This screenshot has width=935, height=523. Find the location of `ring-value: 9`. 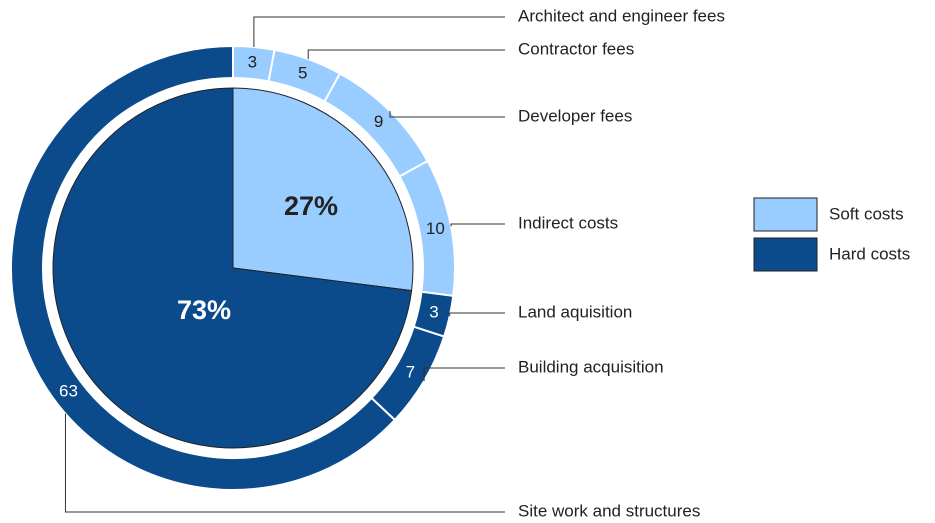

ring-value: 9 is located at coordinates (378, 121).